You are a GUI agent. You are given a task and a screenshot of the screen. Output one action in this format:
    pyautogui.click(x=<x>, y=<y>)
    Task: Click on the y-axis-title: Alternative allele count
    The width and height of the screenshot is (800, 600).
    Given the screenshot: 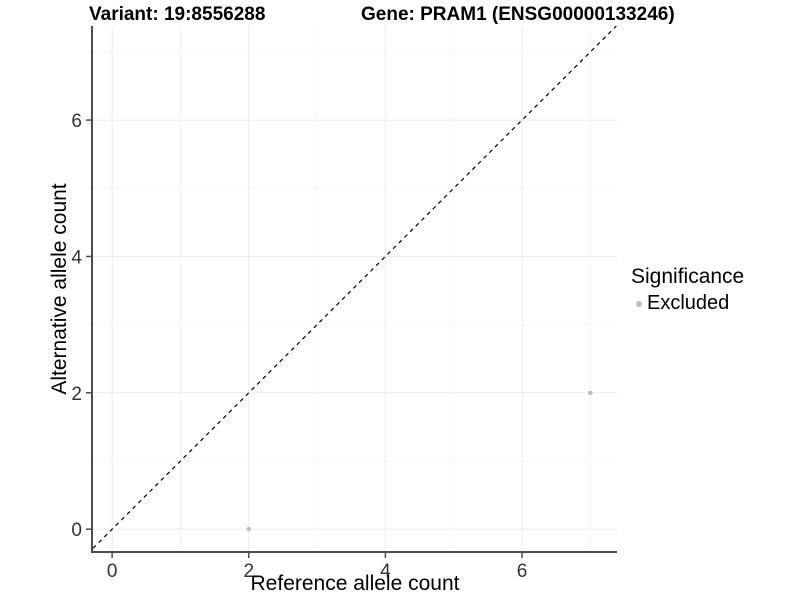 What is the action you would take?
    pyautogui.click(x=59, y=289)
    